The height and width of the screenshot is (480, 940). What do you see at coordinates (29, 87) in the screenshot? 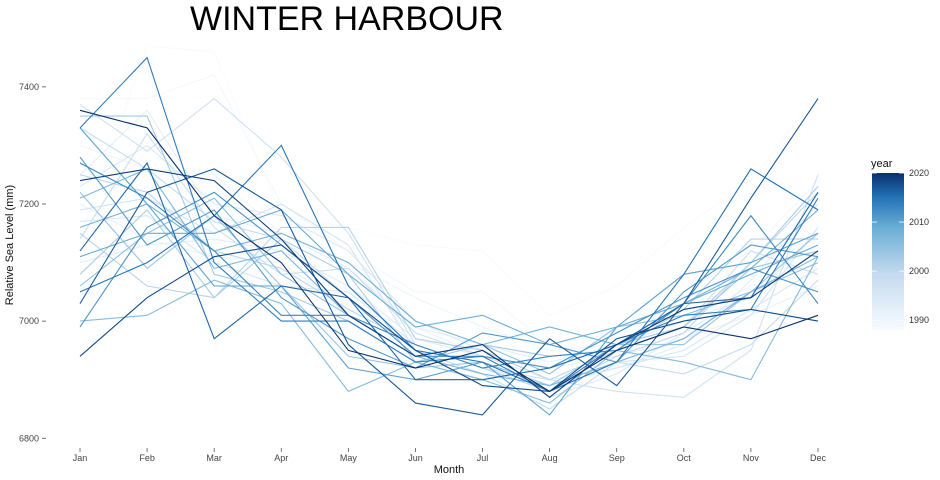
I see `y-tick-label: 7400` at bounding box center [29, 87].